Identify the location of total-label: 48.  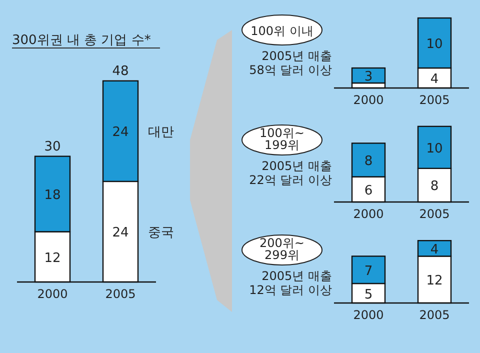
(120, 71).